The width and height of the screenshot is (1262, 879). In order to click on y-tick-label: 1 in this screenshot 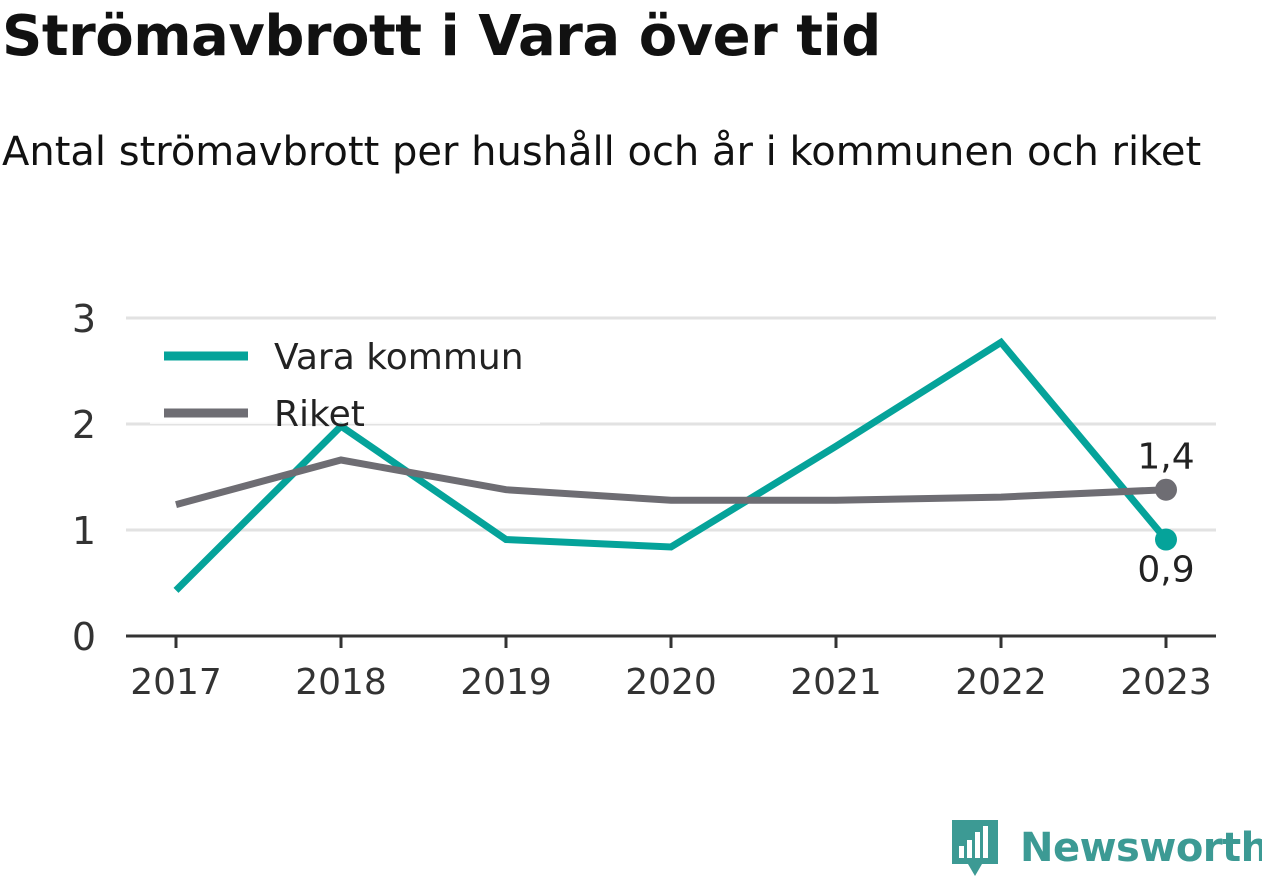, I will do `click(84, 531)`.